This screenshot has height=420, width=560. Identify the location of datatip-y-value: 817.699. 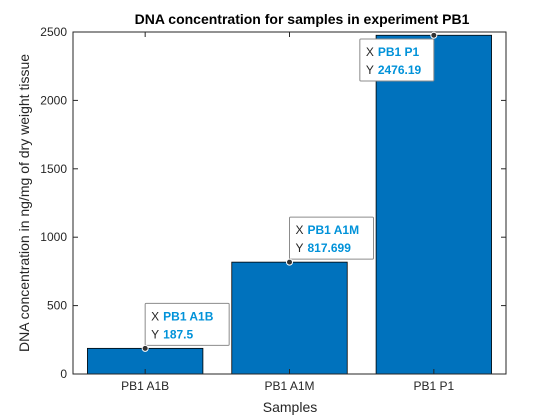
(330, 248).